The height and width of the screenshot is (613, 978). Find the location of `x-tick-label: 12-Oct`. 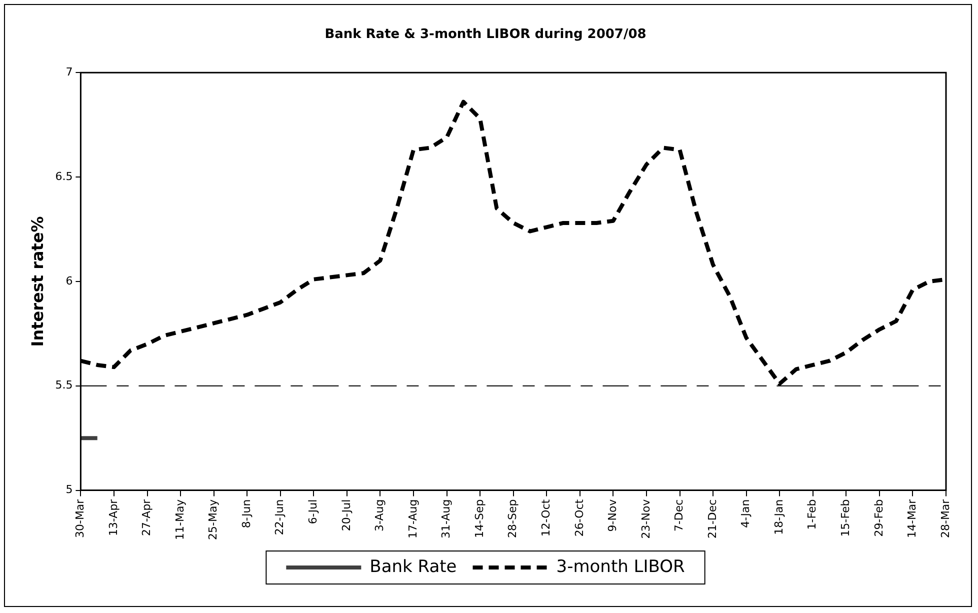

x-tick-label: 12-Oct is located at coordinates (545, 517).